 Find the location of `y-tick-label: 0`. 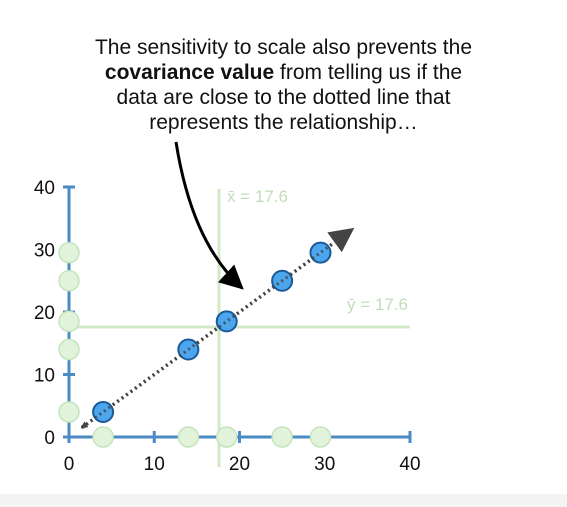

y-tick-label: 0 is located at coordinates (49, 438).